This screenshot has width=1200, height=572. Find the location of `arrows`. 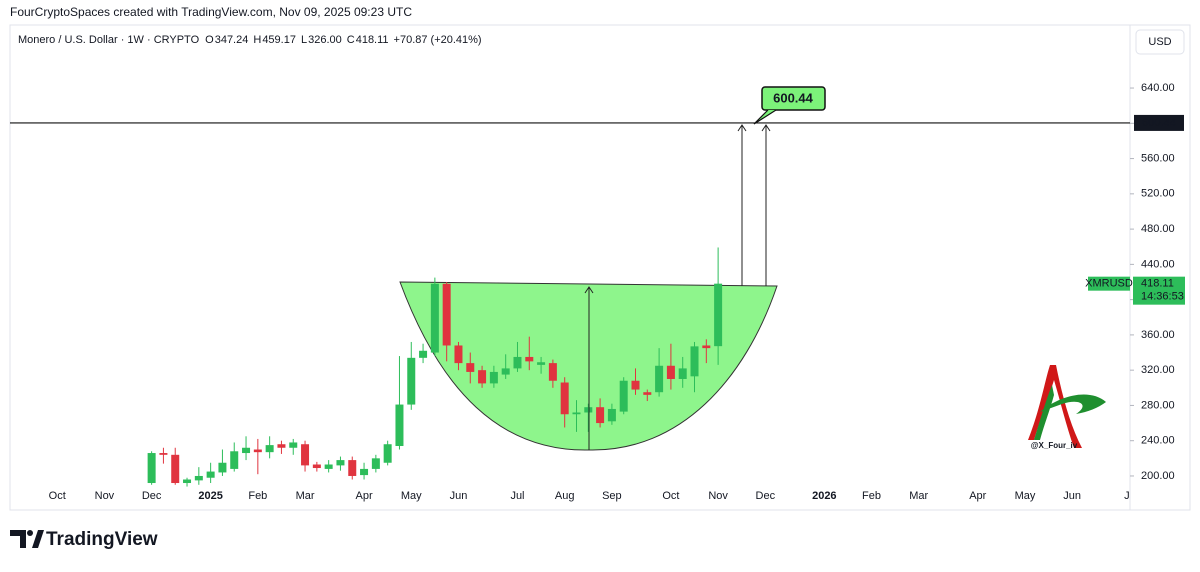

arrows is located at coordinates (677, 287).